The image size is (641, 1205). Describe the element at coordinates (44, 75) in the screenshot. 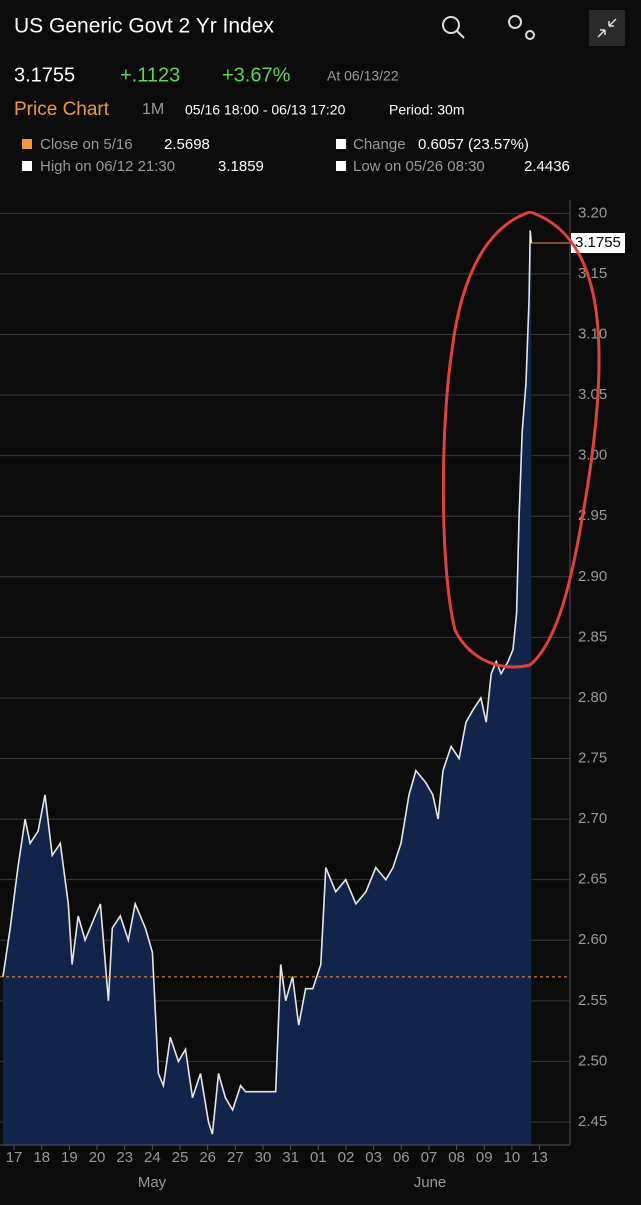

I see `price: 3.1755` at that location.